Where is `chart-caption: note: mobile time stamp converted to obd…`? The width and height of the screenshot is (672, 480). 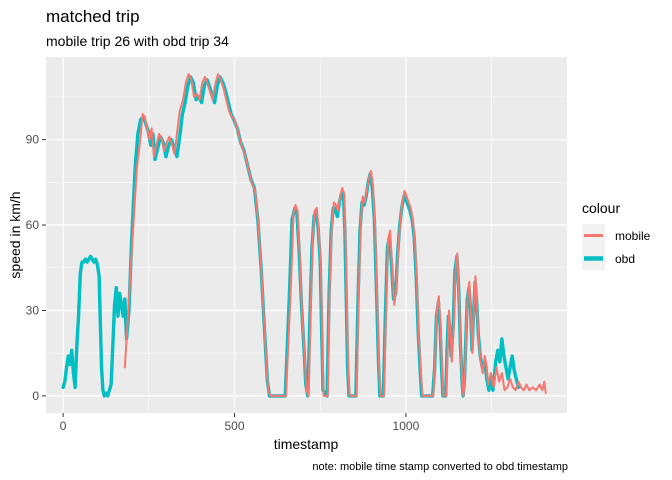 chart-caption: note: mobile time stamp converted to obd… is located at coordinates (440, 467).